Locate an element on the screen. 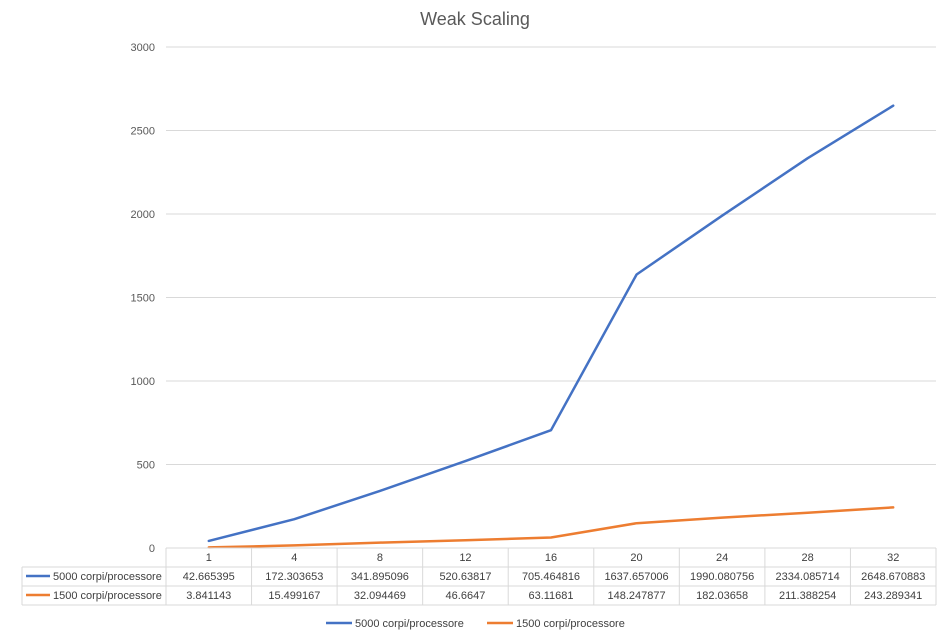 This screenshot has width=950, height=642. x-tick-label: 4 is located at coordinates (294, 558).